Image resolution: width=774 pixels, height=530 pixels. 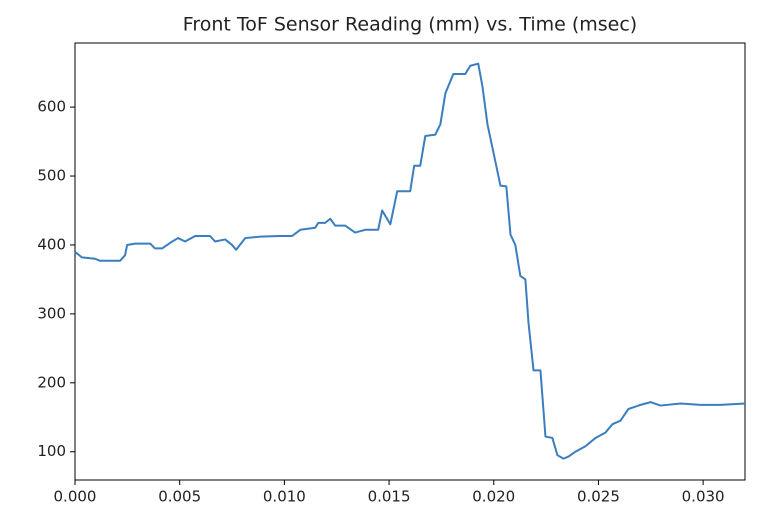 What do you see at coordinates (493, 497) in the screenshot?
I see `x-tick-label: 0.020` at bounding box center [493, 497].